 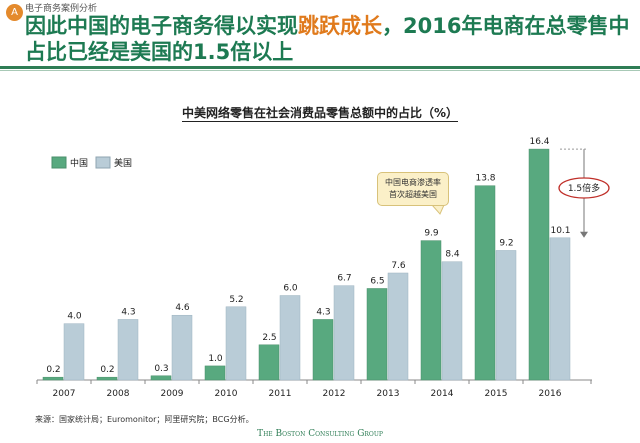 I want to click on title-text: 因此中国的电子商务得以实现, so click(x=161, y=26).